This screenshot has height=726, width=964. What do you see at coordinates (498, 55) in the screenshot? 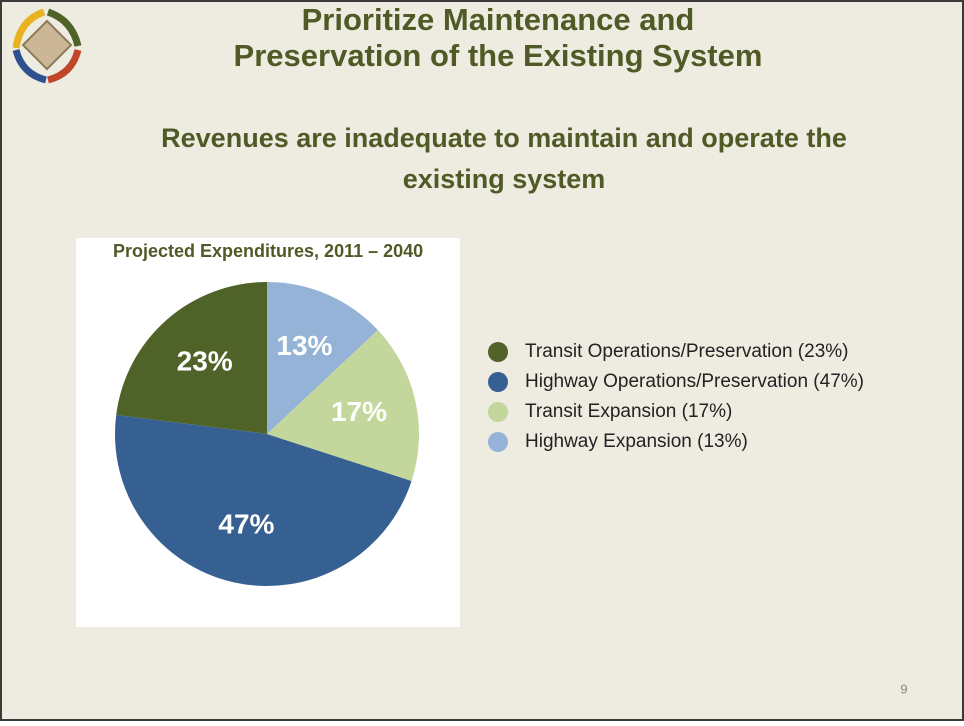
I see `title: Preservation of the Existing System` at bounding box center [498, 55].